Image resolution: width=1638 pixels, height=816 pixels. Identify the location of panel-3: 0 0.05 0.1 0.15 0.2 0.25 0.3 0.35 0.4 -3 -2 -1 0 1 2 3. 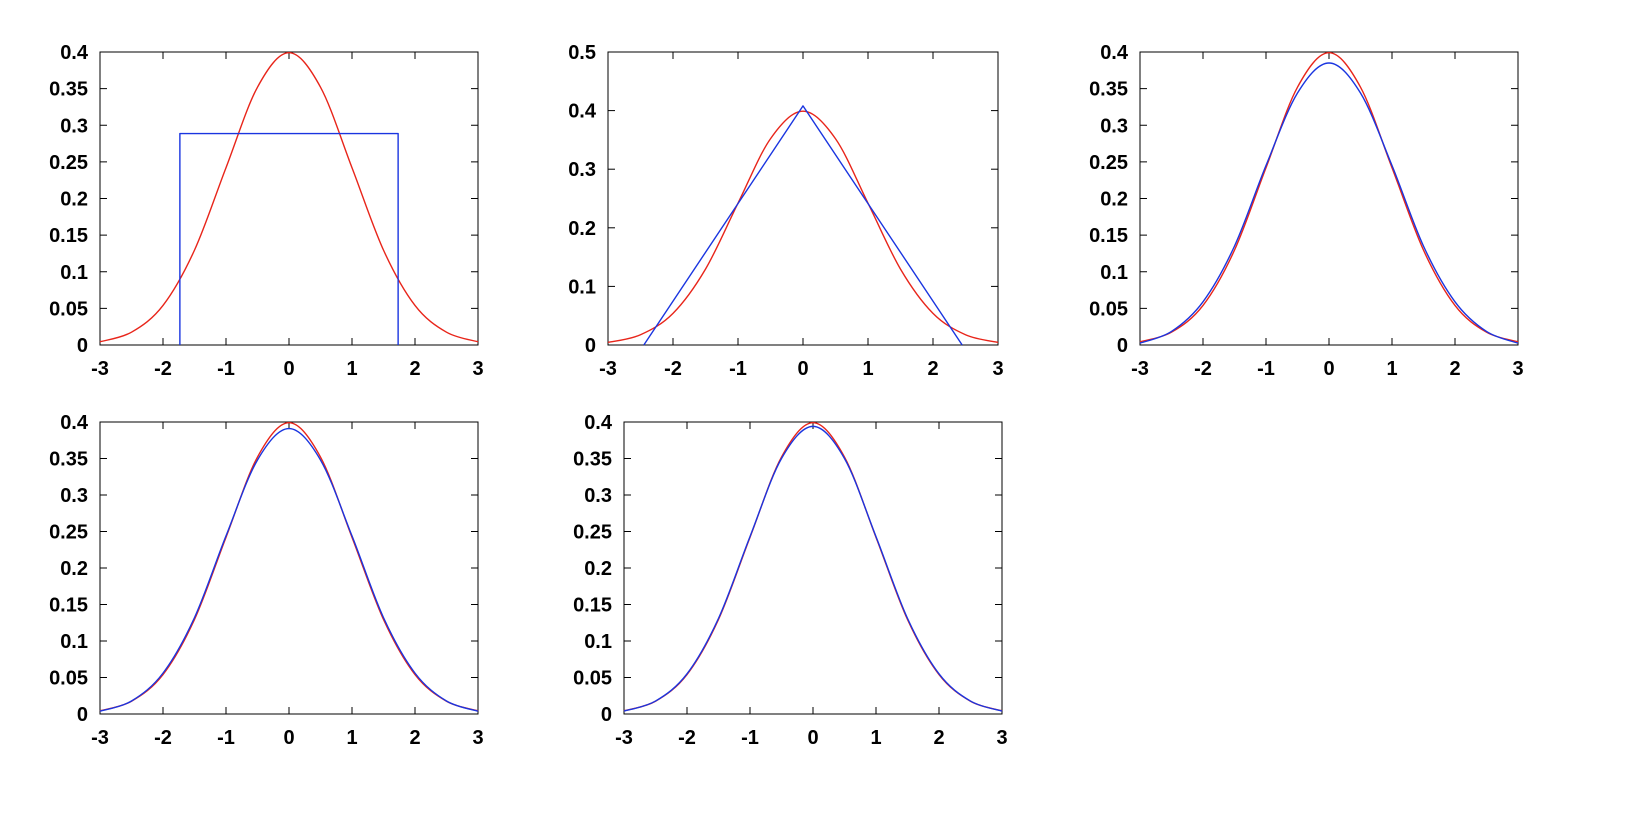
(1306, 211).